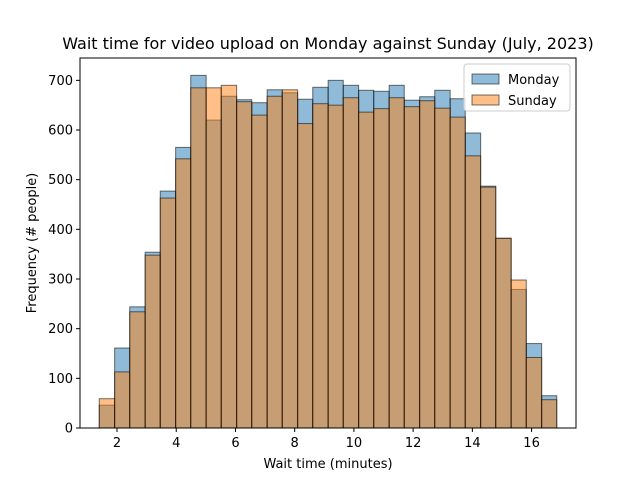 The image size is (640, 480). What do you see at coordinates (117, 443) in the screenshot?
I see `x-tick-label: 2` at bounding box center [117, 443].